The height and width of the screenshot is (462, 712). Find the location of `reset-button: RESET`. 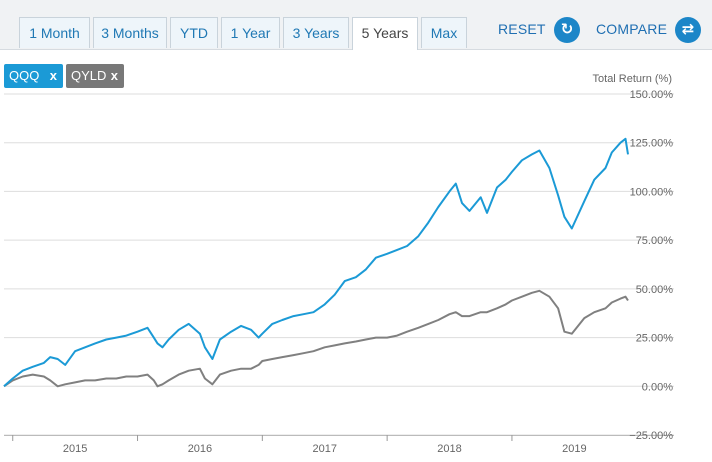

reset-button: RESET is located at coordinates (522, 29).